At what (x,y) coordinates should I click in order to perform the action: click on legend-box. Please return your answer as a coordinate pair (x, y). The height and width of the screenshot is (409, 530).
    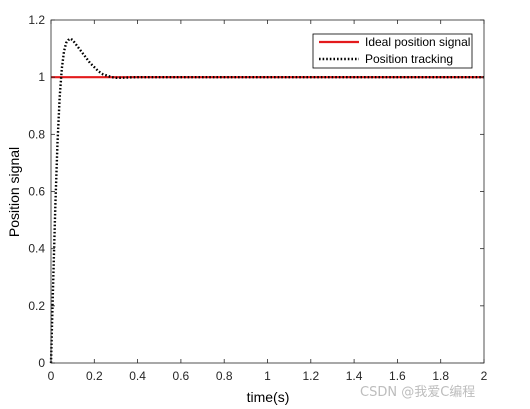
    Looking at the image, I should click on (392, 51).